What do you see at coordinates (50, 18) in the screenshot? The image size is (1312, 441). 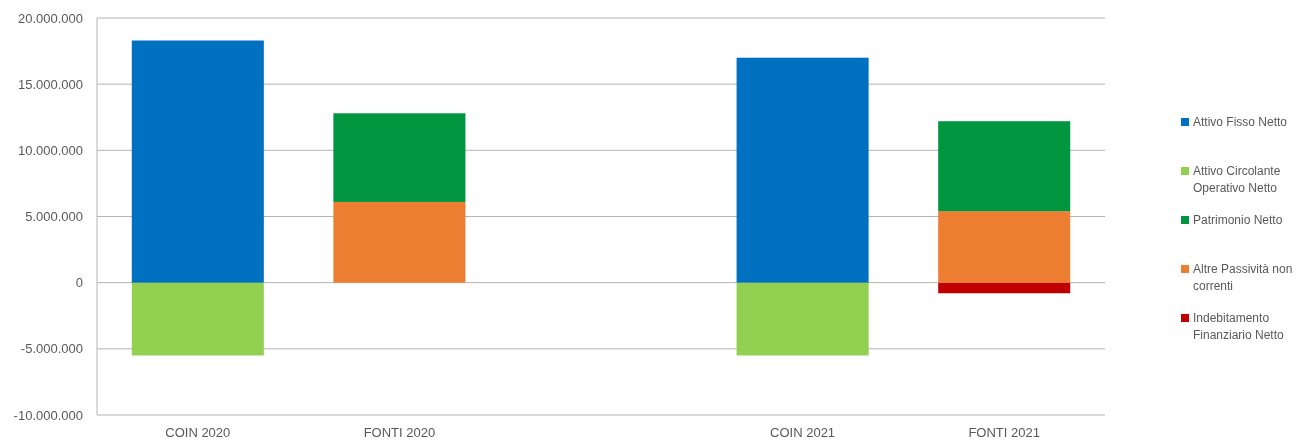 I see `y-tick-label: 20.000.000` at bounding box center [50, 18].